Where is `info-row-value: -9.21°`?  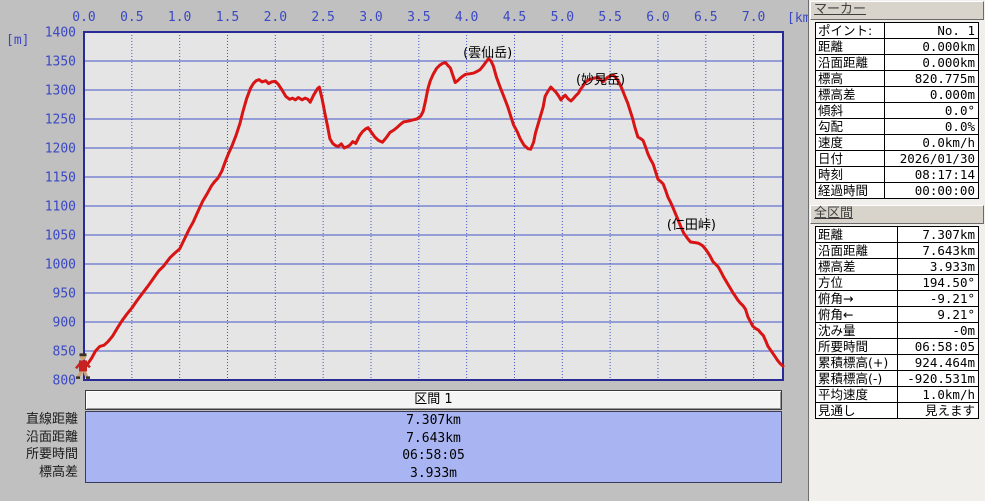 info-row-value: -9.21° is located at coordinates (938, 298).